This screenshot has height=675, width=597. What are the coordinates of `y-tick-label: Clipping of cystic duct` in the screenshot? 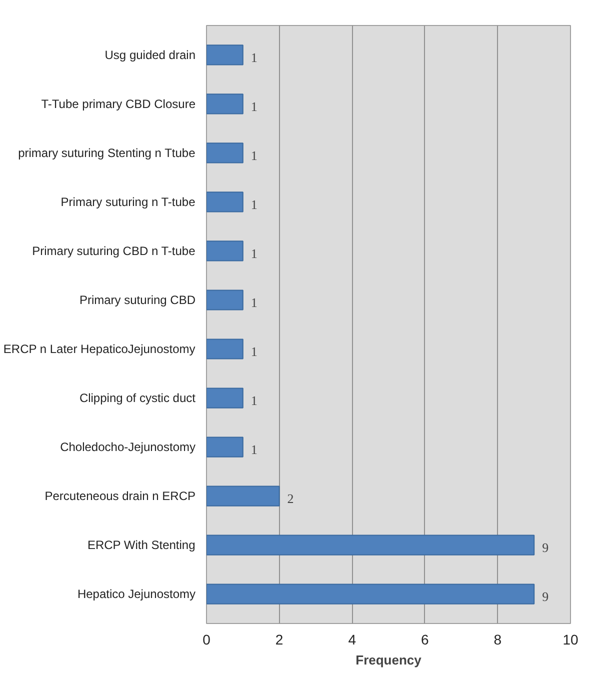 It's located at (137, 398).